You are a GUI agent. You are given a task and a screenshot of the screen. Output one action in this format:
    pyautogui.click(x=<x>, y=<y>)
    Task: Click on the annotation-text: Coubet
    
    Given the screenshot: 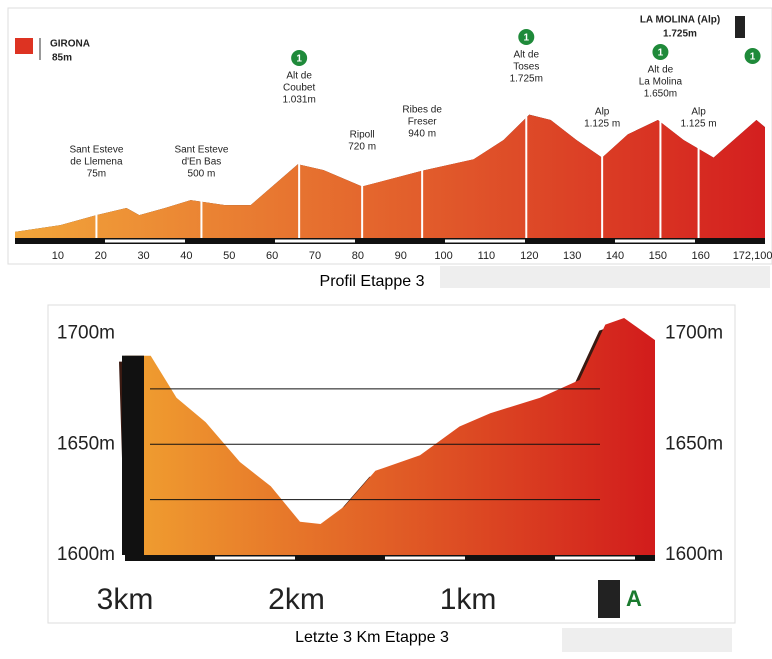 What is the action you would take?
    pyautogui.click(x=299, y=88)
    